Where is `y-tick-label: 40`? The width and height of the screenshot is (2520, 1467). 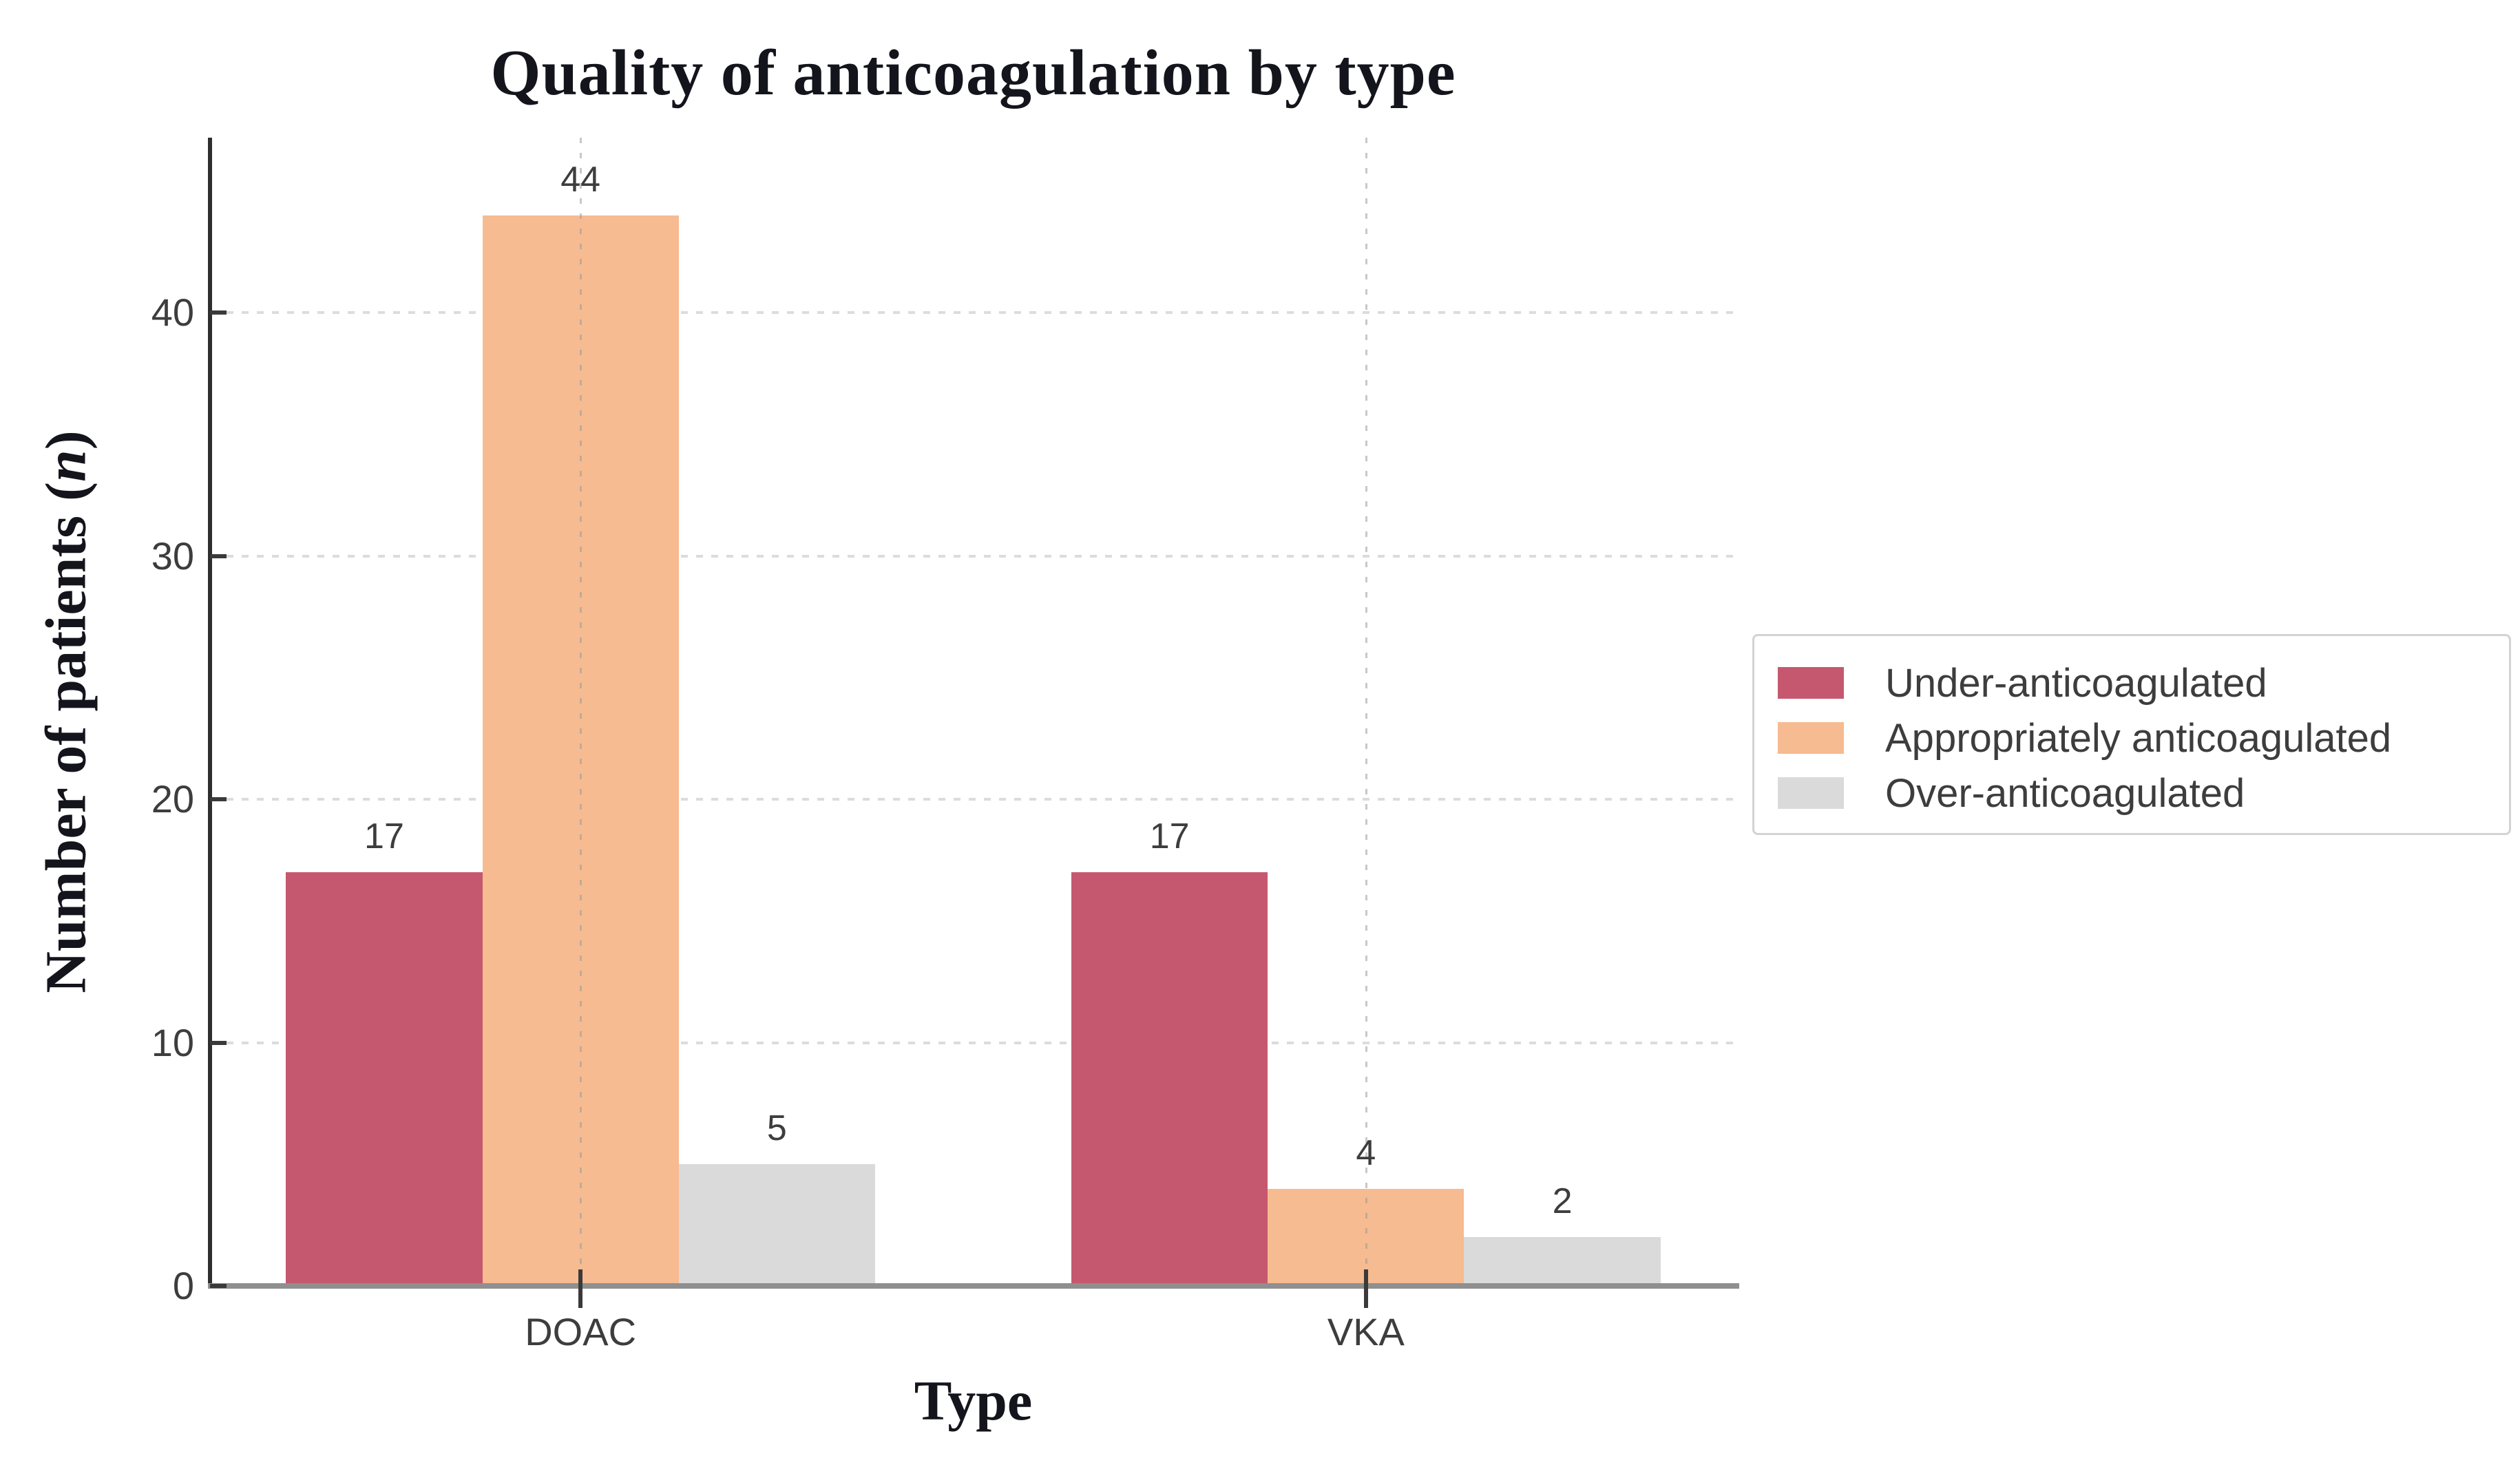
y-tick-label: 40 is located at coordinates (172, 313).